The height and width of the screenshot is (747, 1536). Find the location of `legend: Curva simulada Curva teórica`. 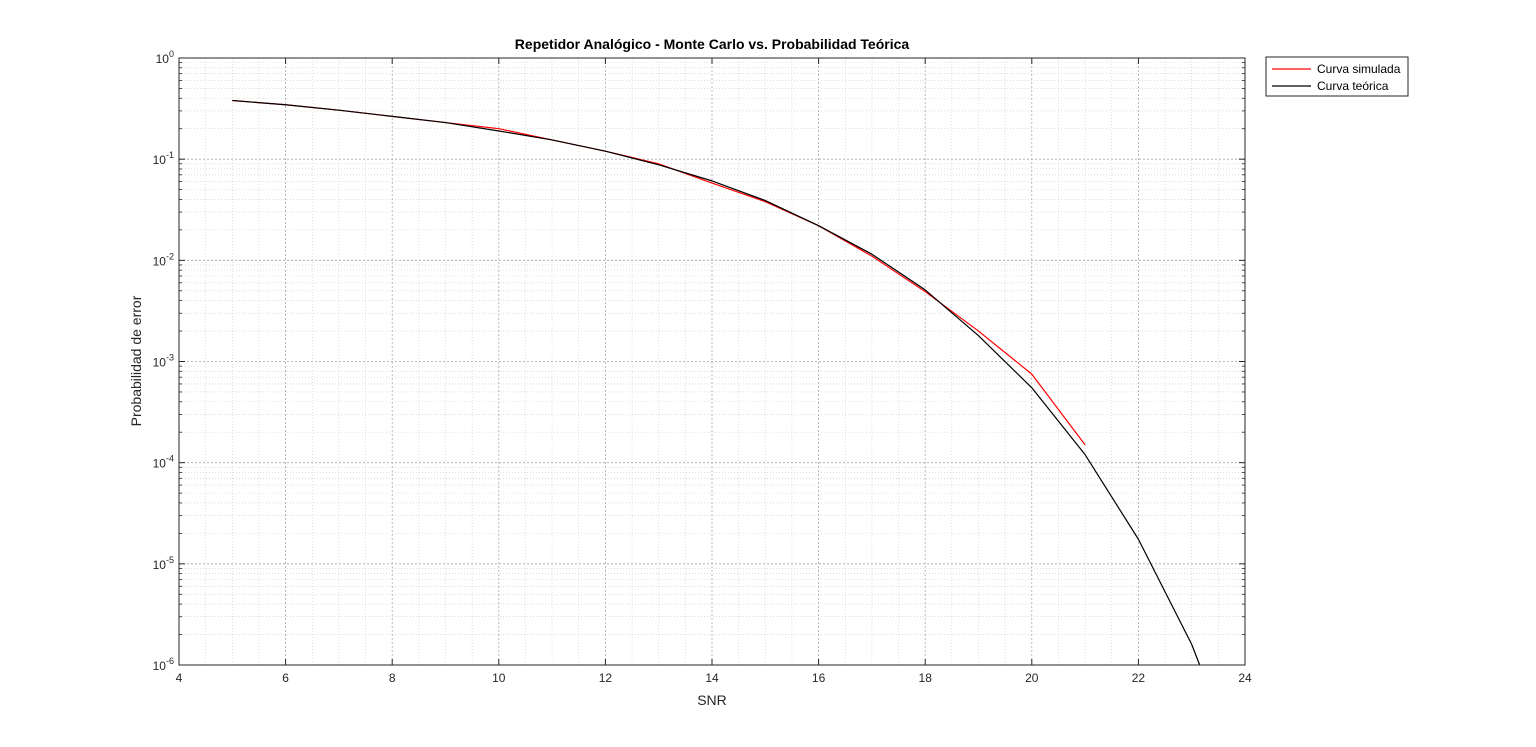

legend: Curva simulada Curva teórica is located at coordinates (1337, 76).